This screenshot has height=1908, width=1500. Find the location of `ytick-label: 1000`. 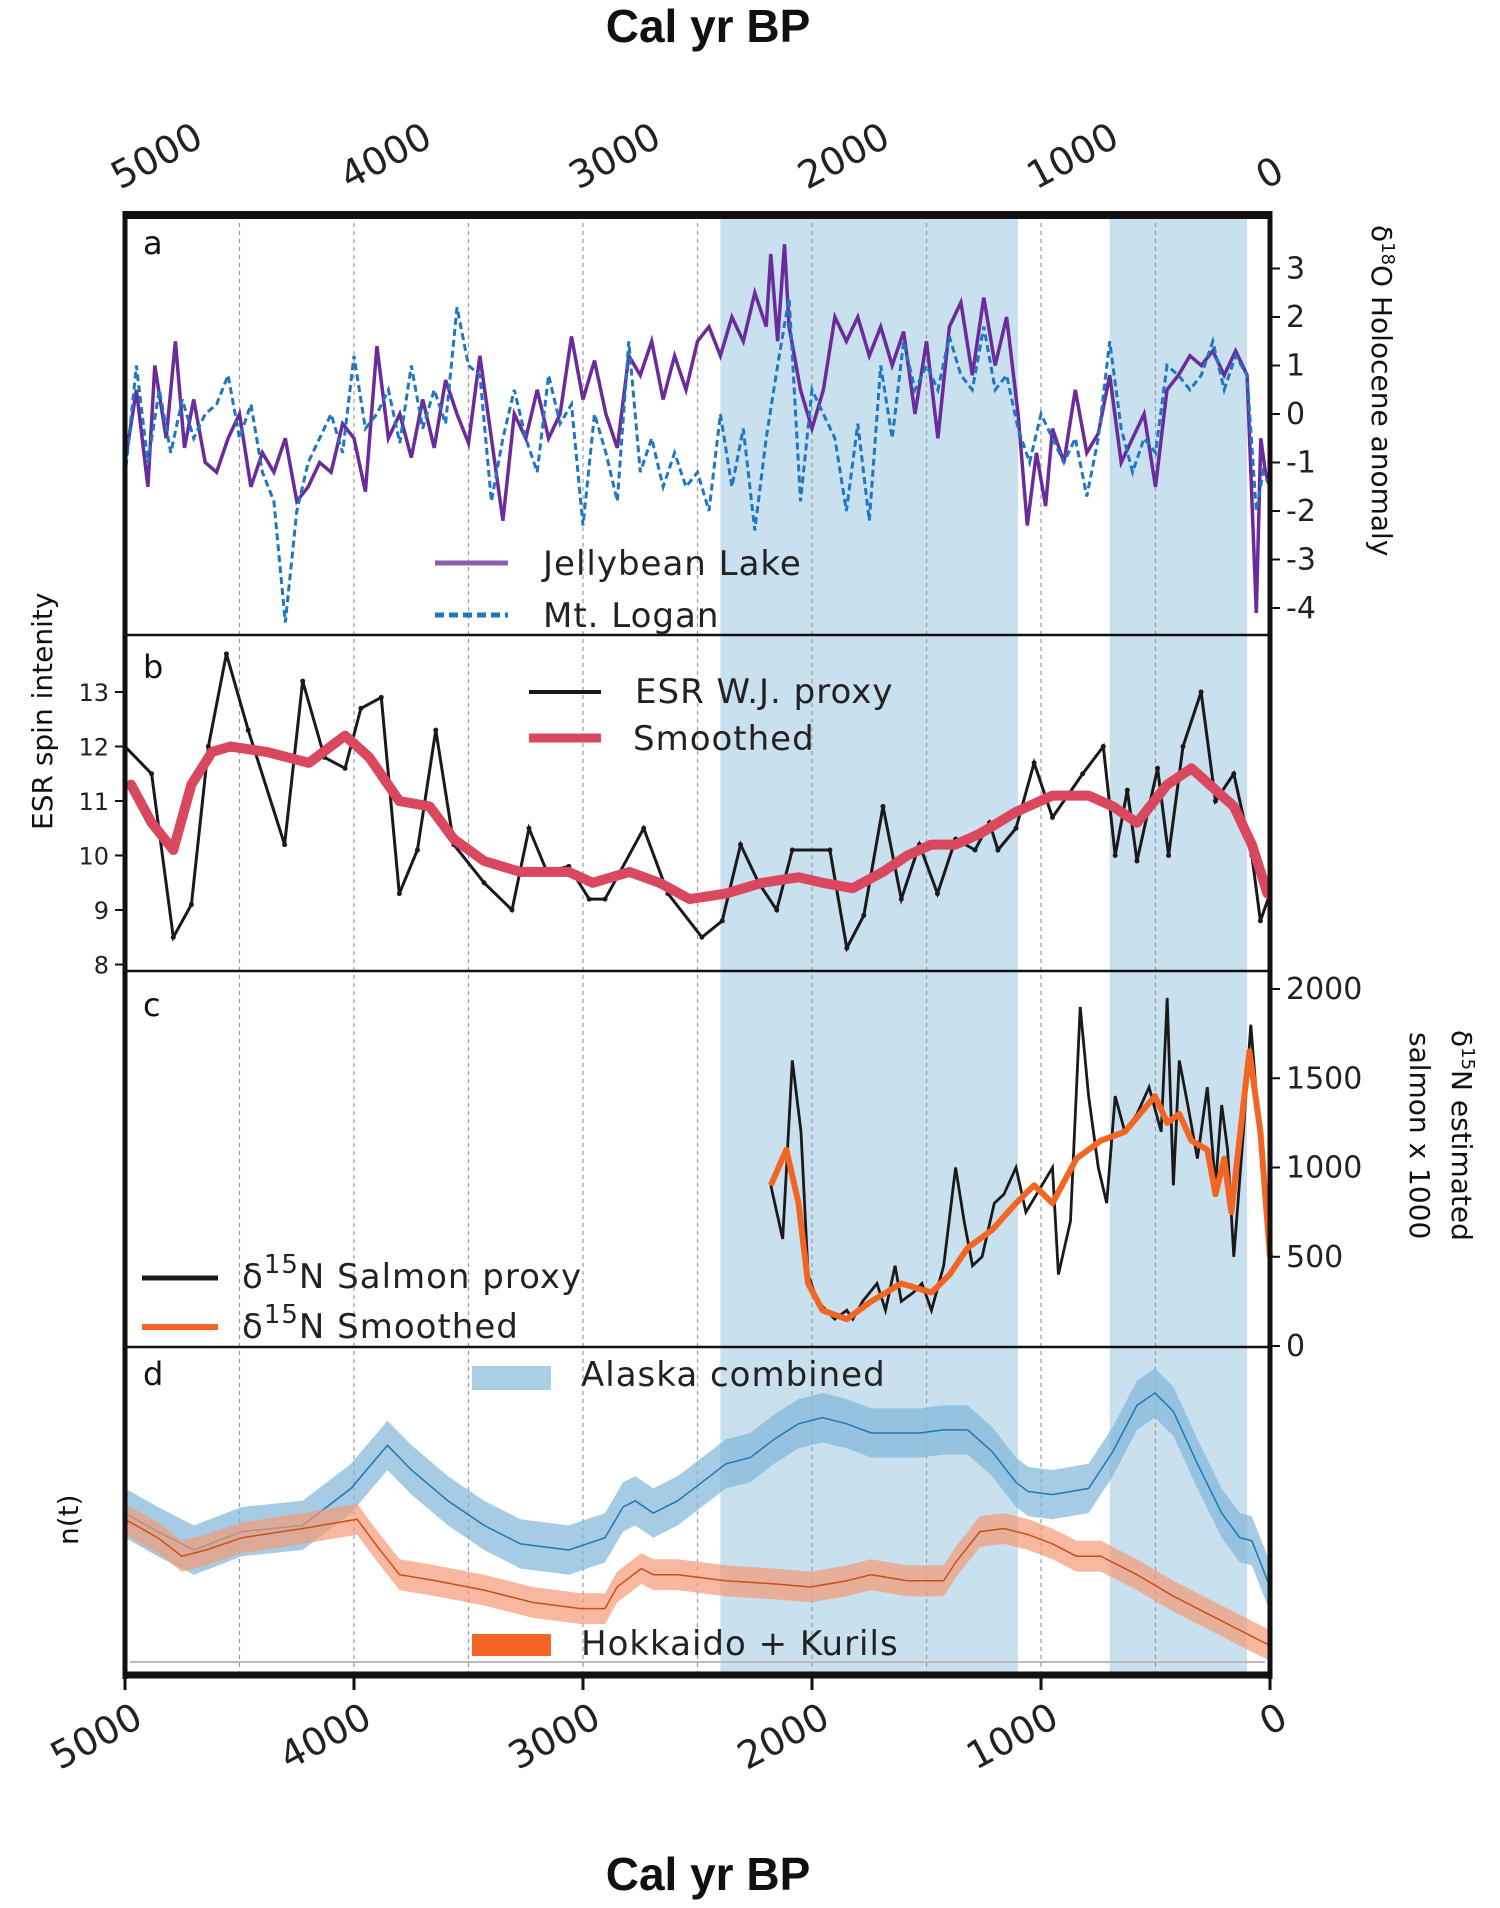

ytick-label: 1000 is located at coordinates (1324, 1168).